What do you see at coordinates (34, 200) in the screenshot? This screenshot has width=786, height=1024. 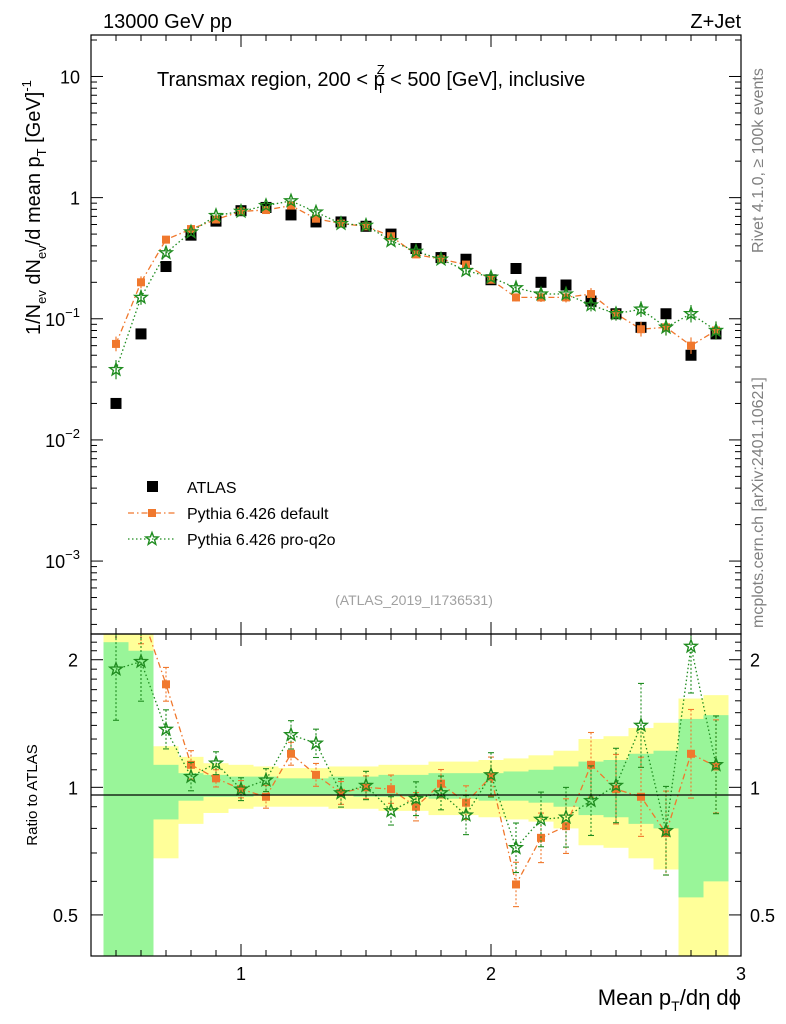 I see `y-title-p3: /d mean p` at bounding box center [34, 200].